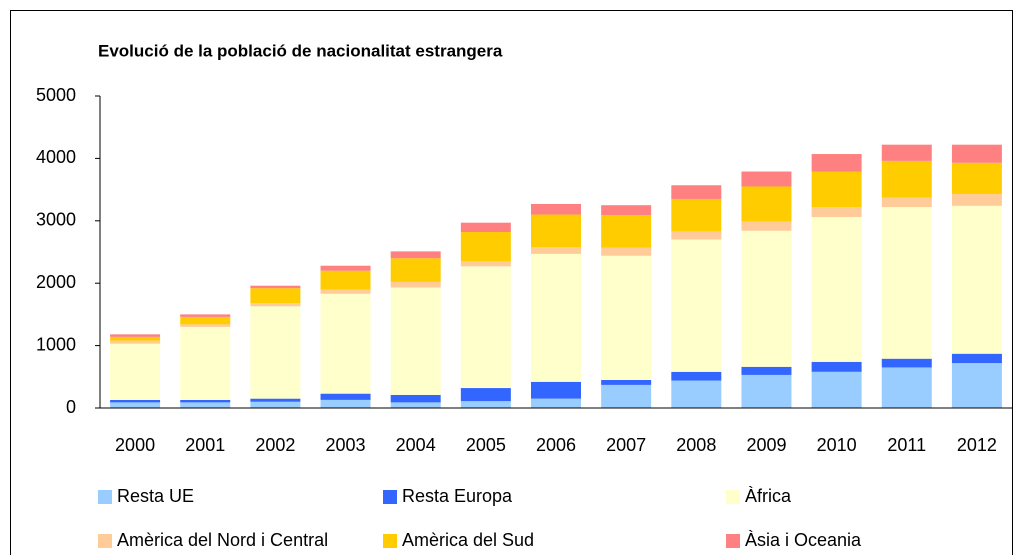  I want to click on x-tick-label: 2011, so click(906, 445).